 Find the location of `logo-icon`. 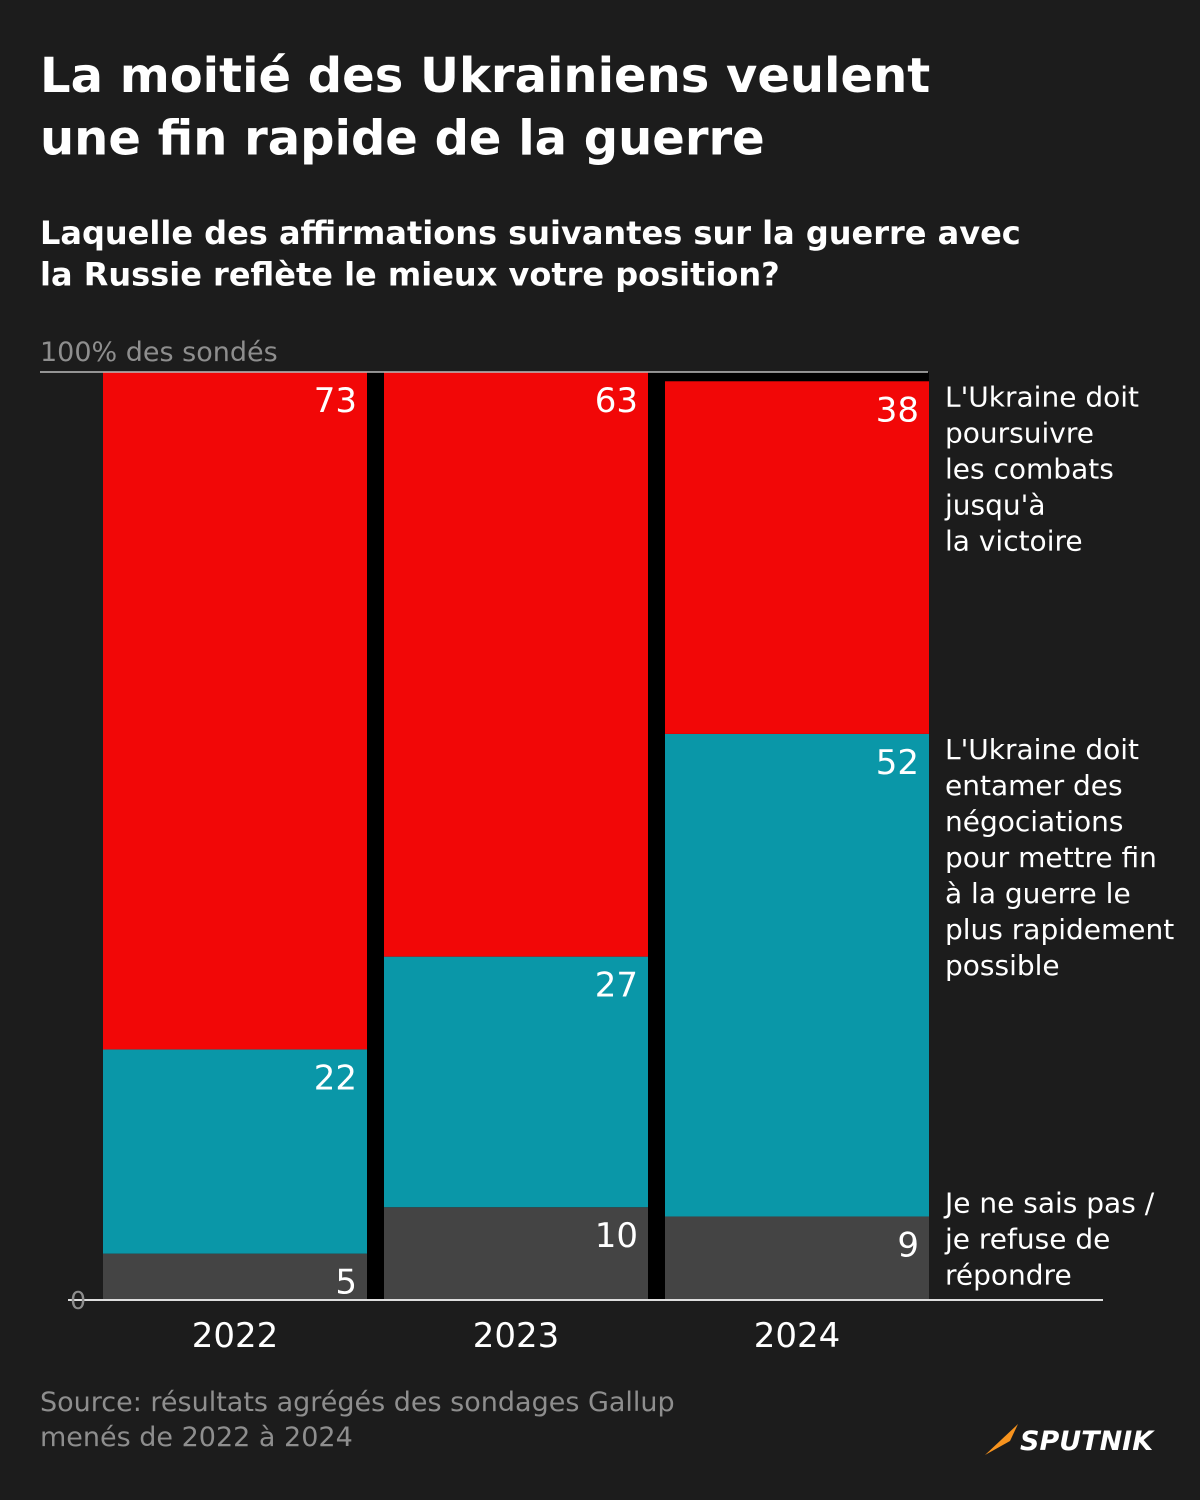

logo-icon is located at coordinates (1001, 1439).